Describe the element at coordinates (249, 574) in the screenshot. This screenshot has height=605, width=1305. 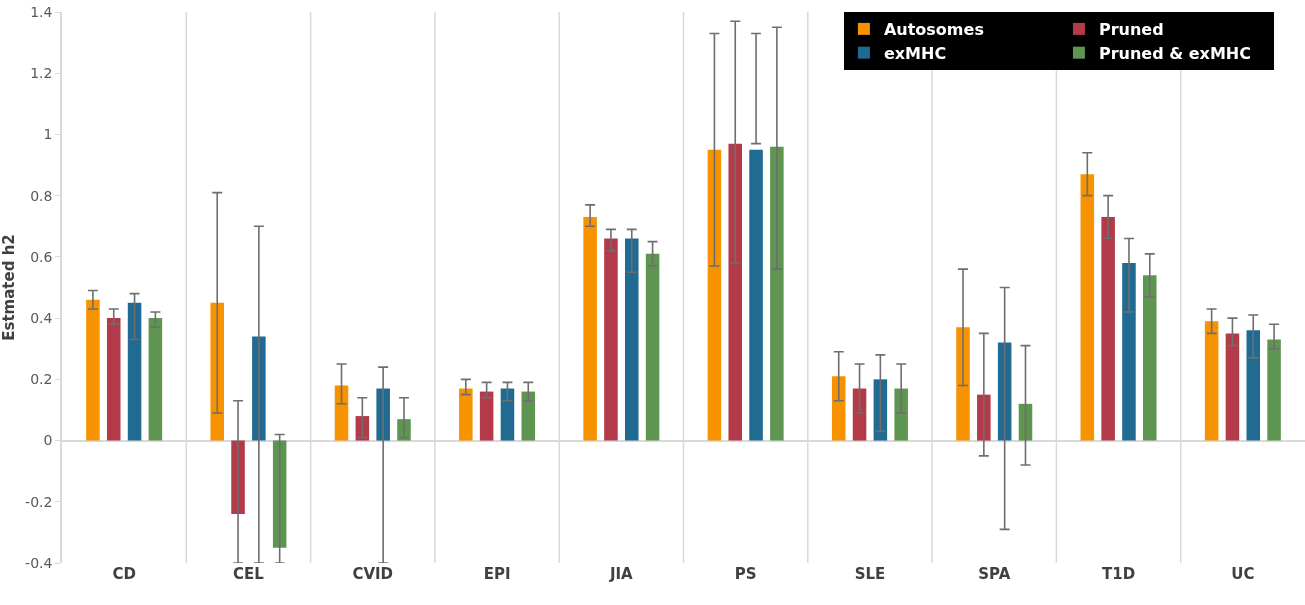
I see `x-tick-label: CEL` at that location.